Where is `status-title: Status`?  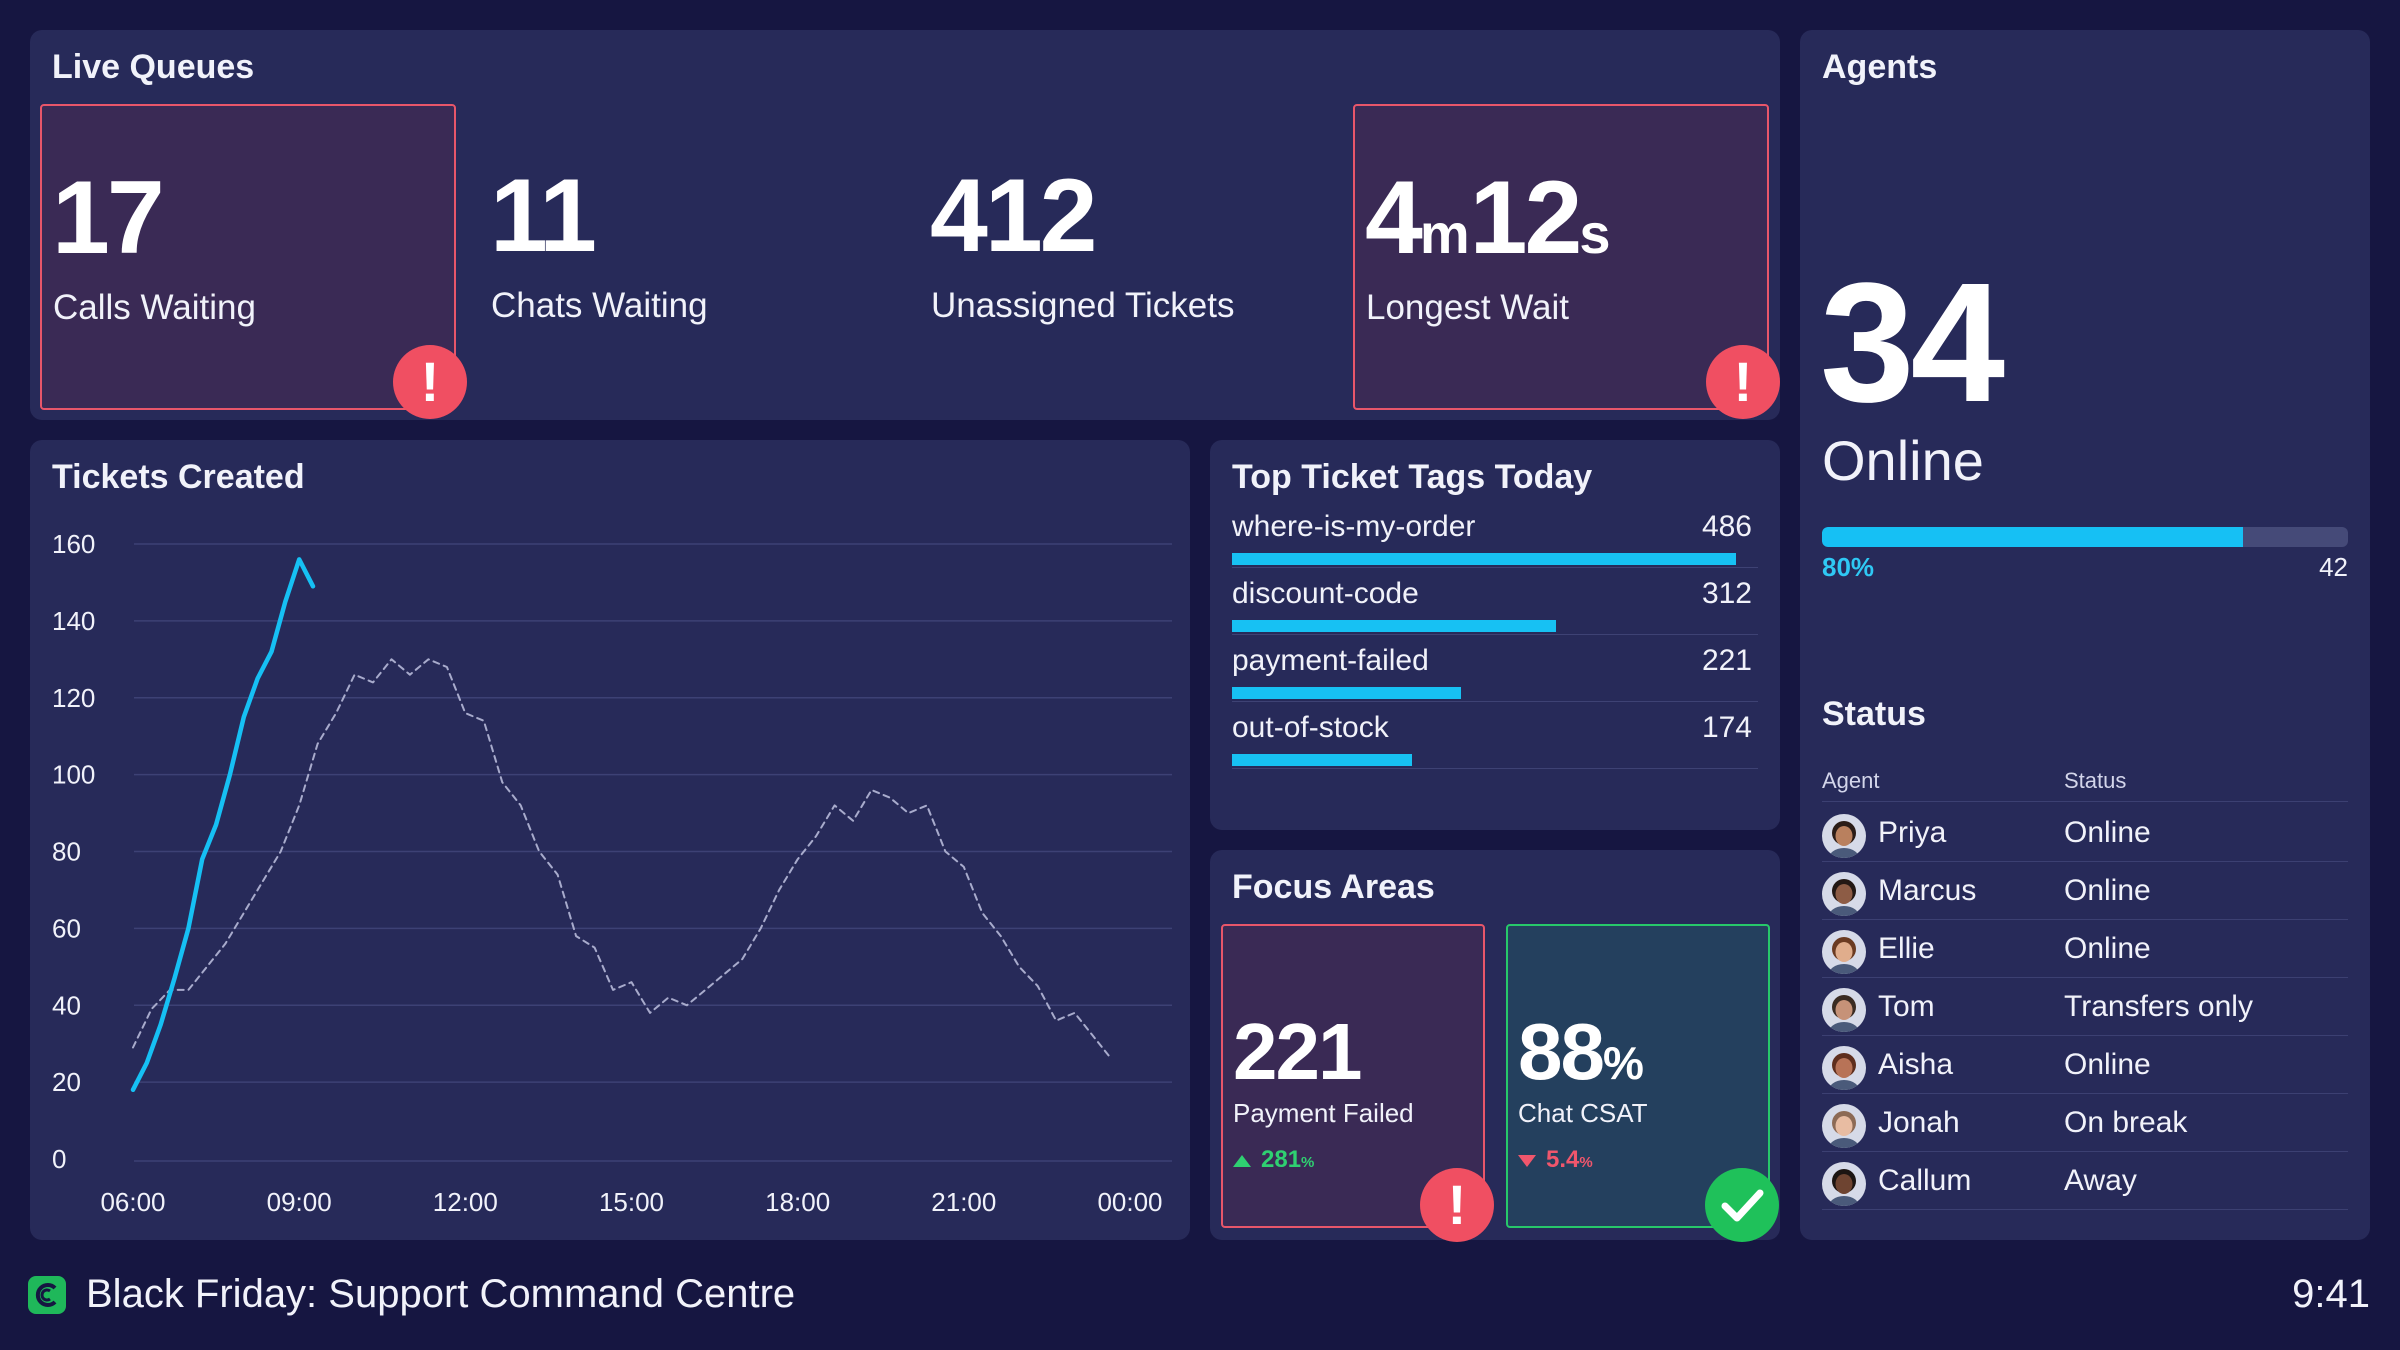 status-title: Status is located at coordinates (1874, 714).